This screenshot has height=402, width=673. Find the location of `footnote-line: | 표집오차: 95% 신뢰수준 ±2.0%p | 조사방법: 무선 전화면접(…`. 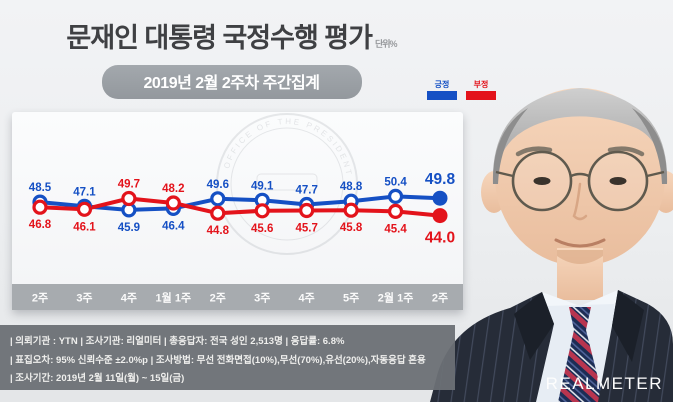

footnote-line: | 표집오차: 95% 신뢰수준 ±2.0%p | 조사방법: 무선 전화면접(… is located at coordinates (218, 360).